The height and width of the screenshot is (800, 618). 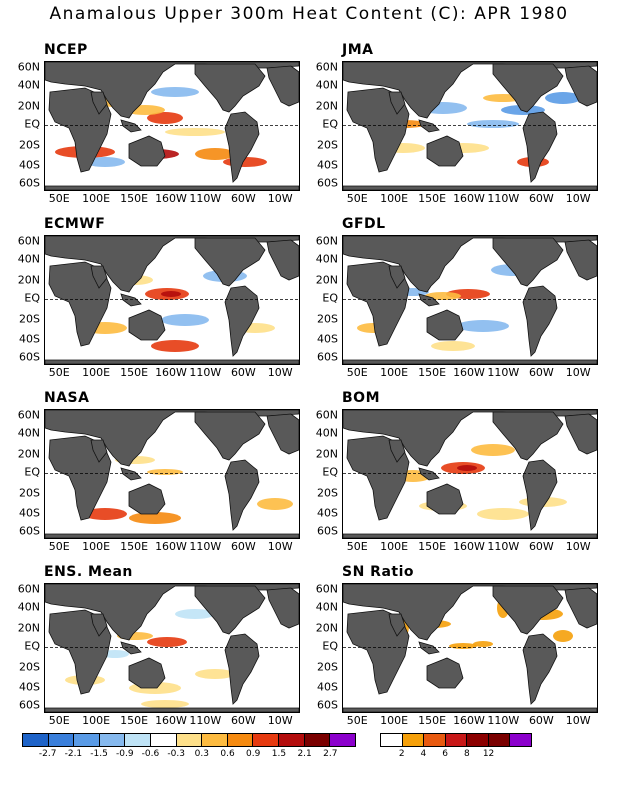 What do you see at coordinates (134, 546) in the screenshot?
I see `longitude-label: 150E` at bounding box center [134, 546].